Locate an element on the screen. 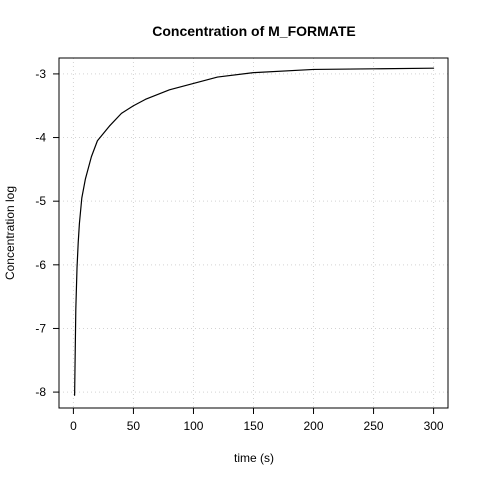 This screenshot has height=480, width=480. y-tick-label: -7 is located at coordinates (40, 328).